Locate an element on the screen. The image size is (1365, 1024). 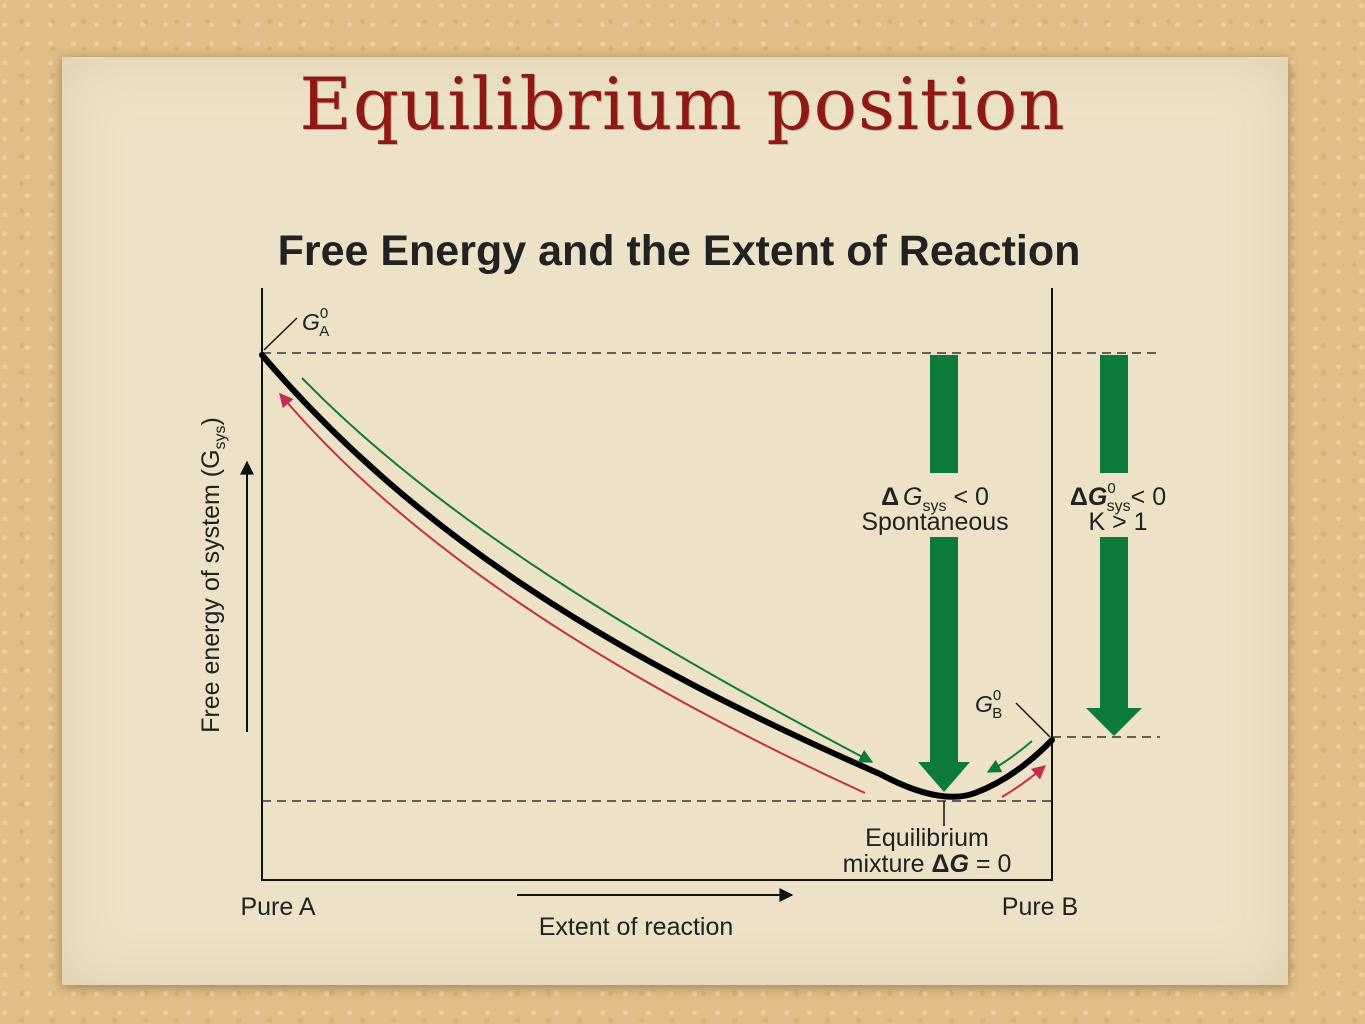
spontaneous-label: Δ Gsys < 0 is located at coordinates (935, 499).